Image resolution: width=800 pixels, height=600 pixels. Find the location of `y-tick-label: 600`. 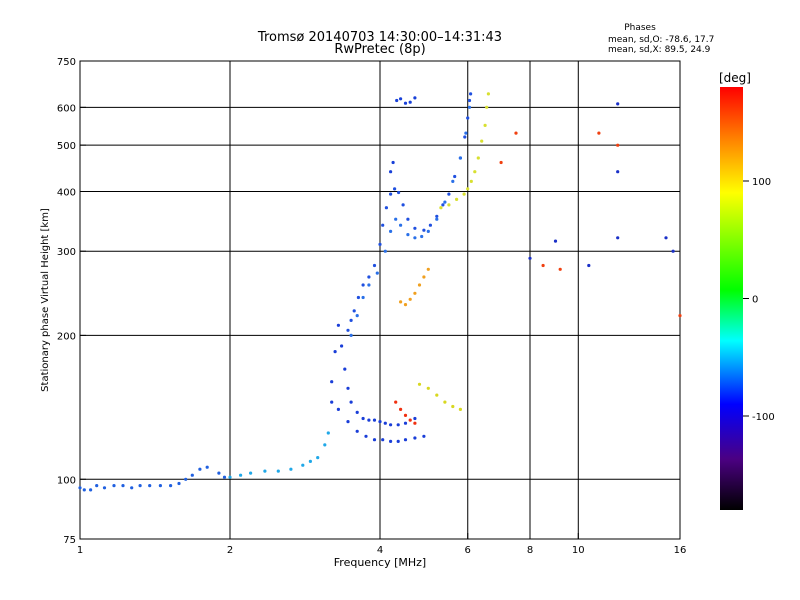

y-tick-label: 600 is located at coordinates (66, 108).